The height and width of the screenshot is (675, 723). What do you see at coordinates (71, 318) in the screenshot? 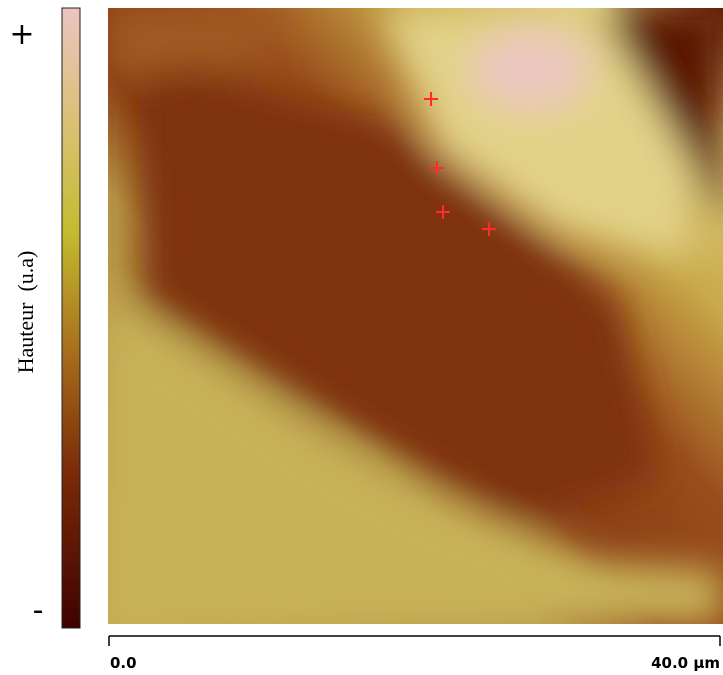
I see `colorbar` at bounding box center [71, 318].